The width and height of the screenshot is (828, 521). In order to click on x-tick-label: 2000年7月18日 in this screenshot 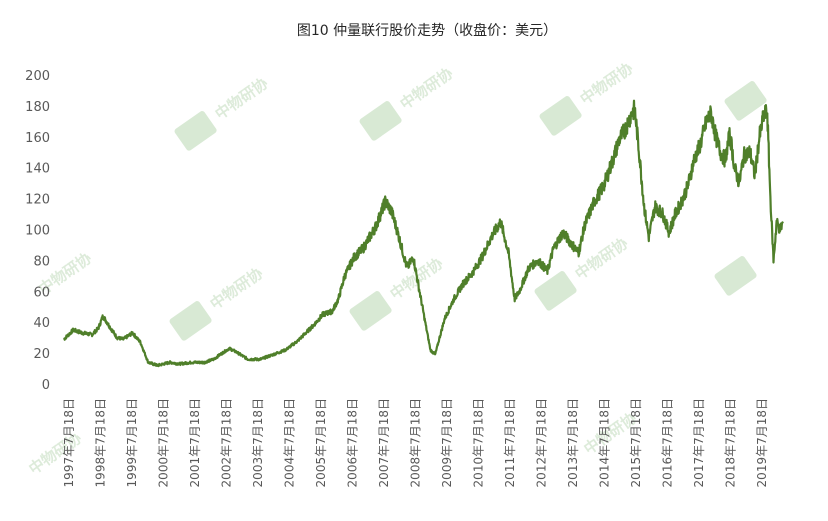, I will do `click(164, 442)`.